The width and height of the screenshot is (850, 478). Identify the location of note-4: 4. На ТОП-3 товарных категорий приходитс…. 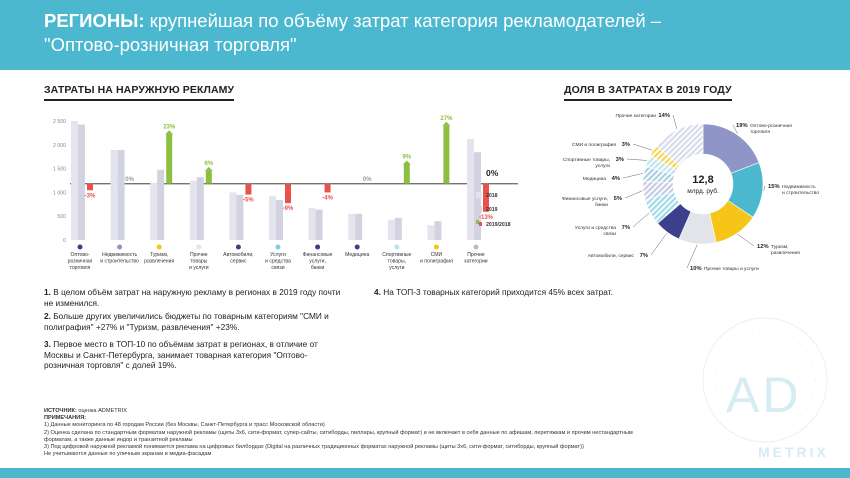
(493, 292).